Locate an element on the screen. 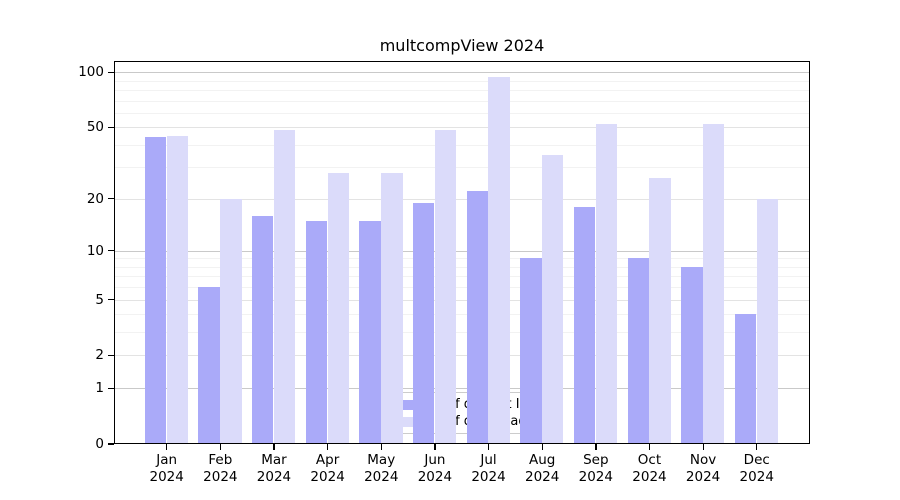  bar-distinct-ips-sep is located at coordinates (584, 325).